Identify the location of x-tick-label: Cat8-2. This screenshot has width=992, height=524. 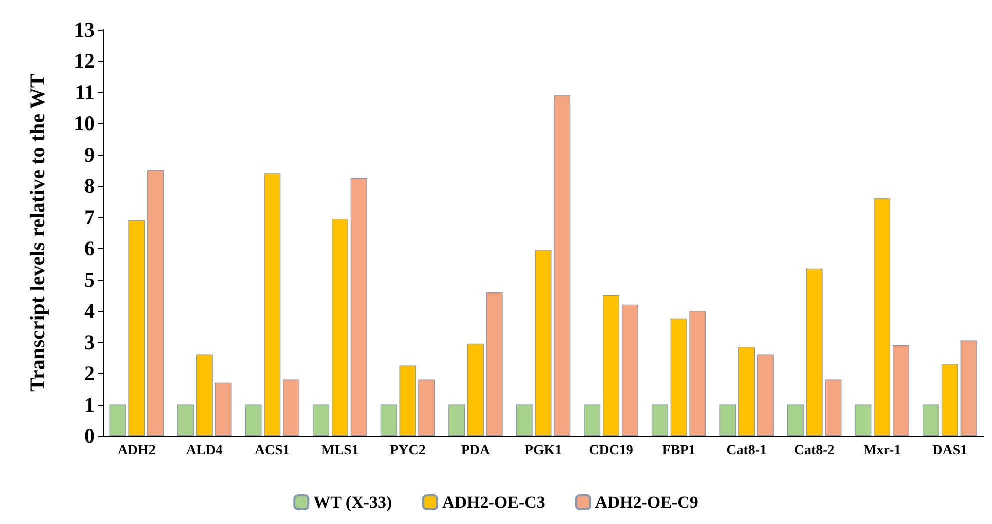
(814, 451).